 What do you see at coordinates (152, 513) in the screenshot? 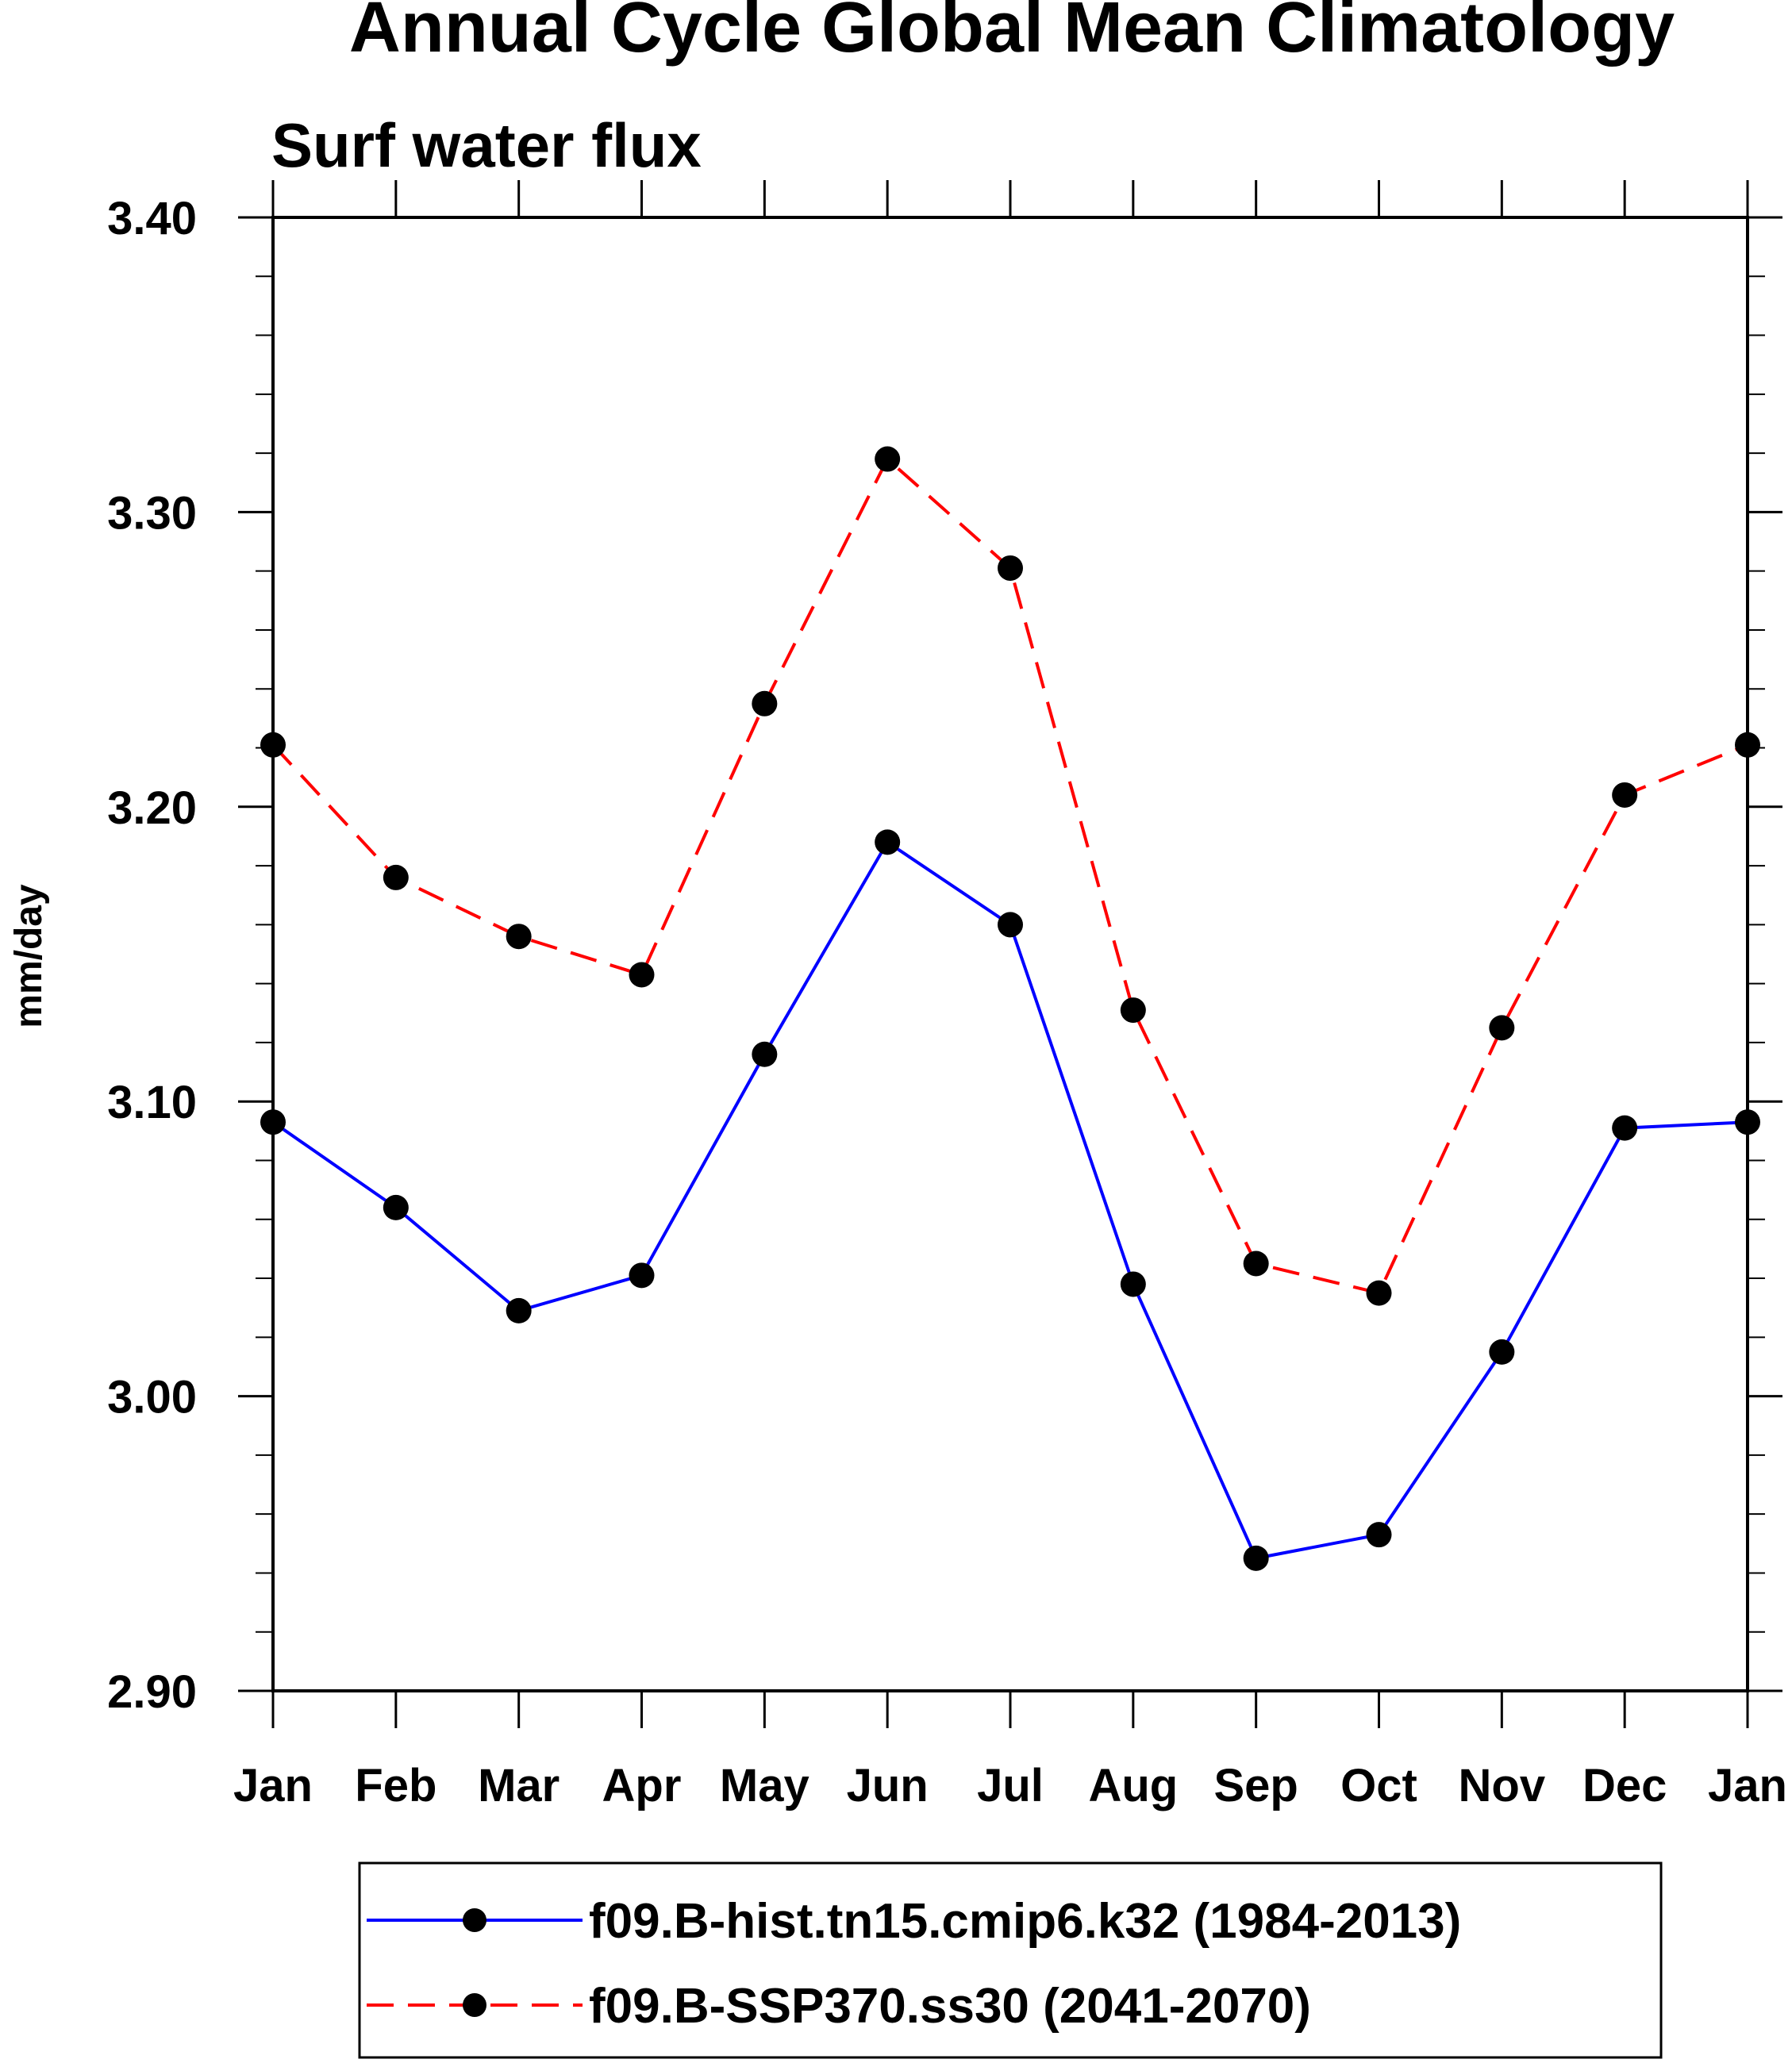
I see `y-tick-label: 3.30` at bounding box center [152, 513].